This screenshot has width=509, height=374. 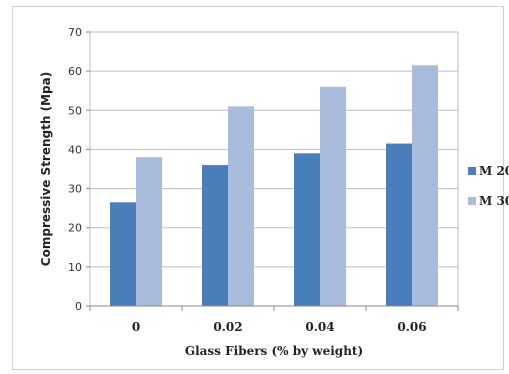 I want to click on y-tick-label: 70, so click(x=75, y=32).